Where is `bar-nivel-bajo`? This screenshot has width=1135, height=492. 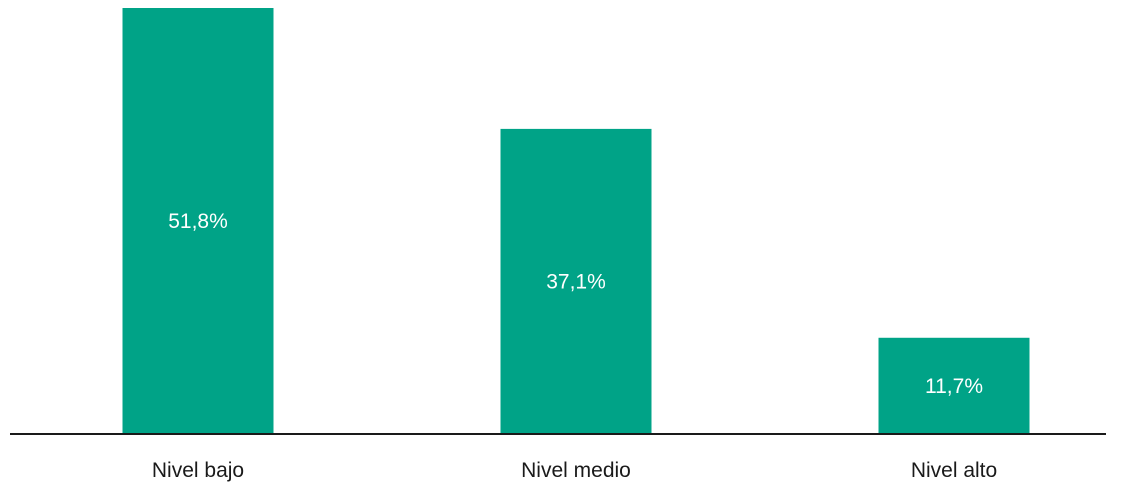
bar-nivel-bajo is located at coordinates (198, 221).